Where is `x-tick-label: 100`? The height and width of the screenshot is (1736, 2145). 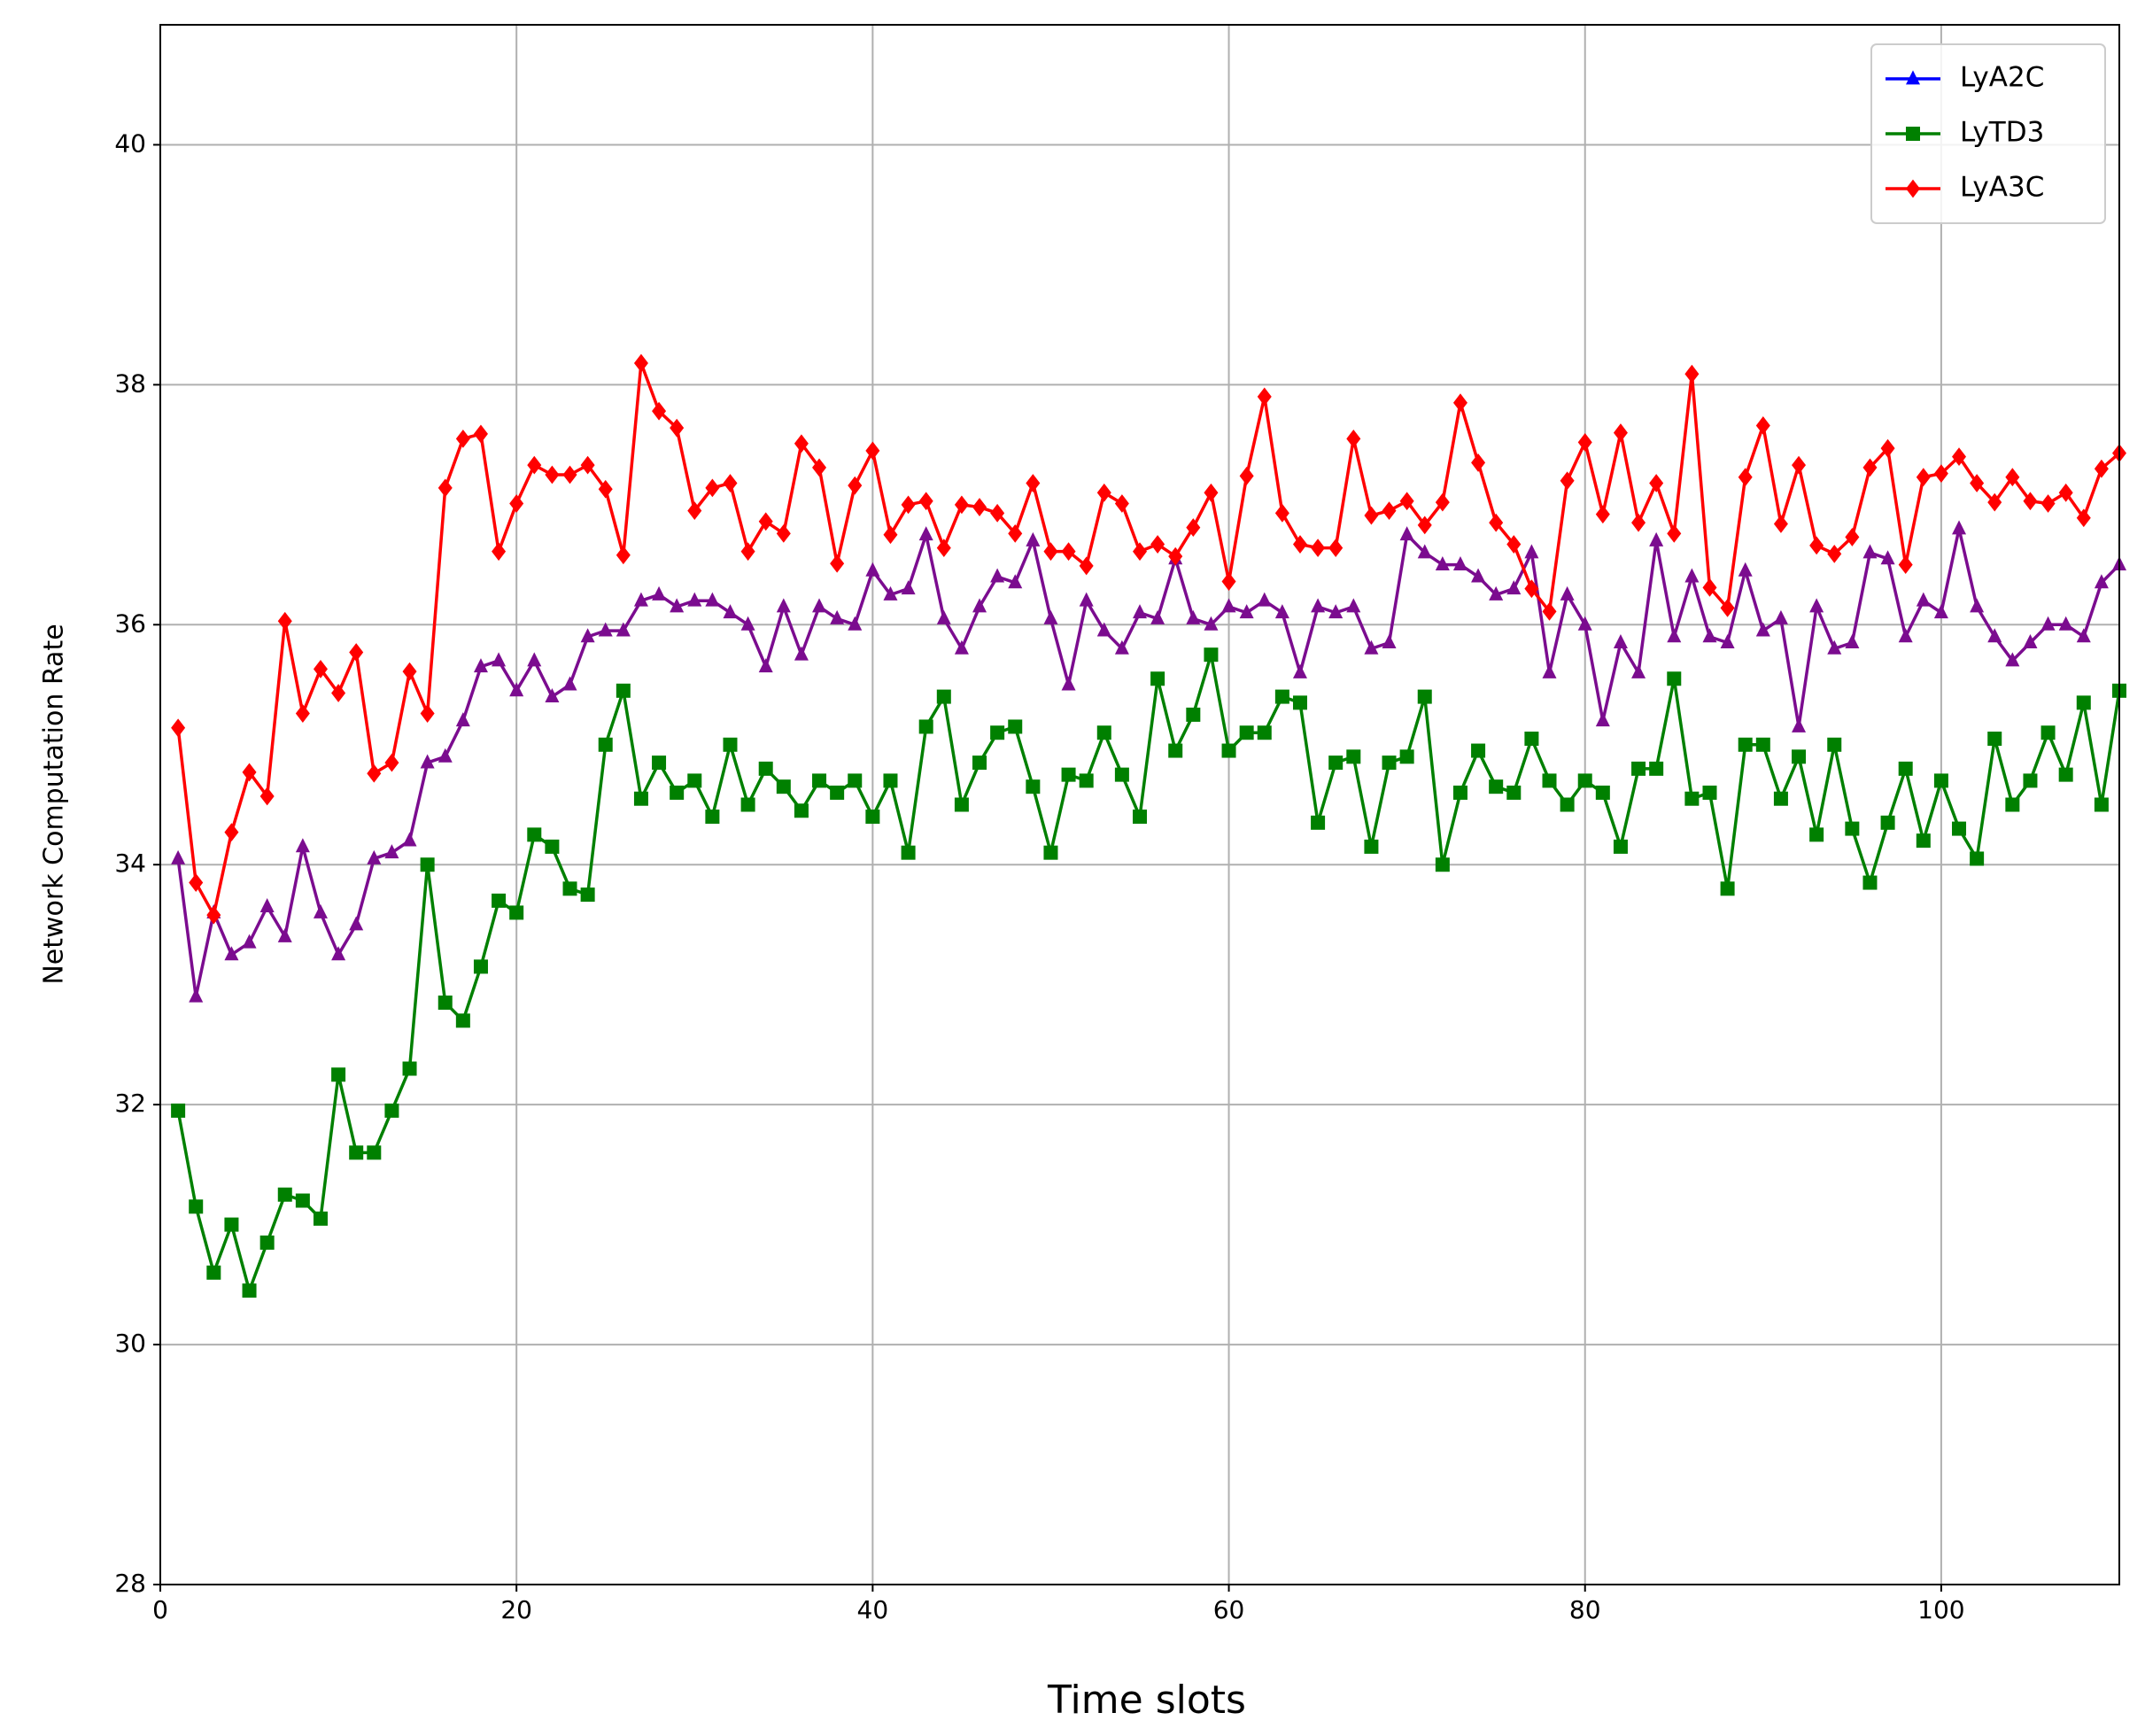
x-tick-label: 100 is located at coordinates (1940, 1609).